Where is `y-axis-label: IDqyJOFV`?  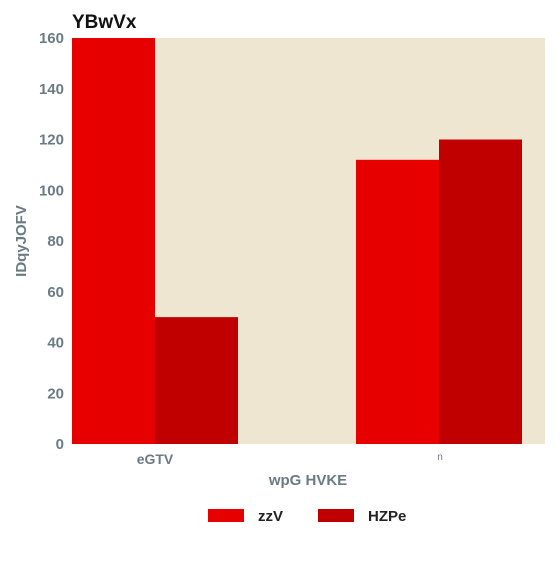 y-axis-label: IDqyJOFV is located at coordinates (21, 241).